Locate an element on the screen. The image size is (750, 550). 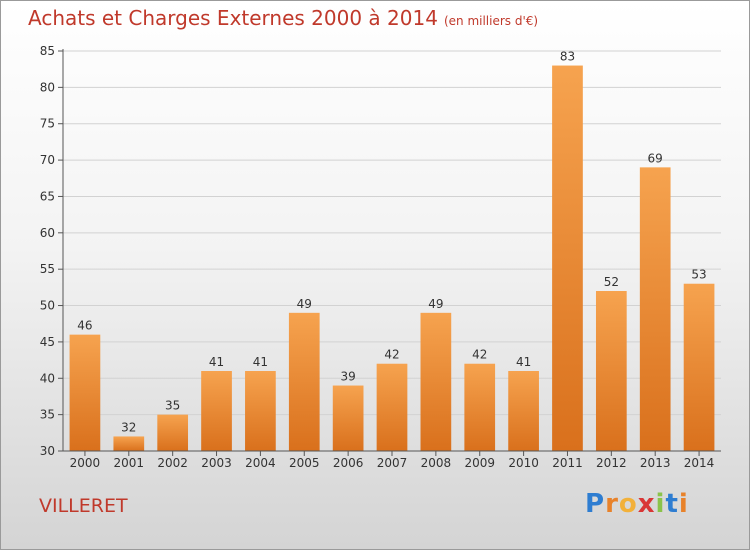
data-label: 52 is located at coordinates (611, 282).